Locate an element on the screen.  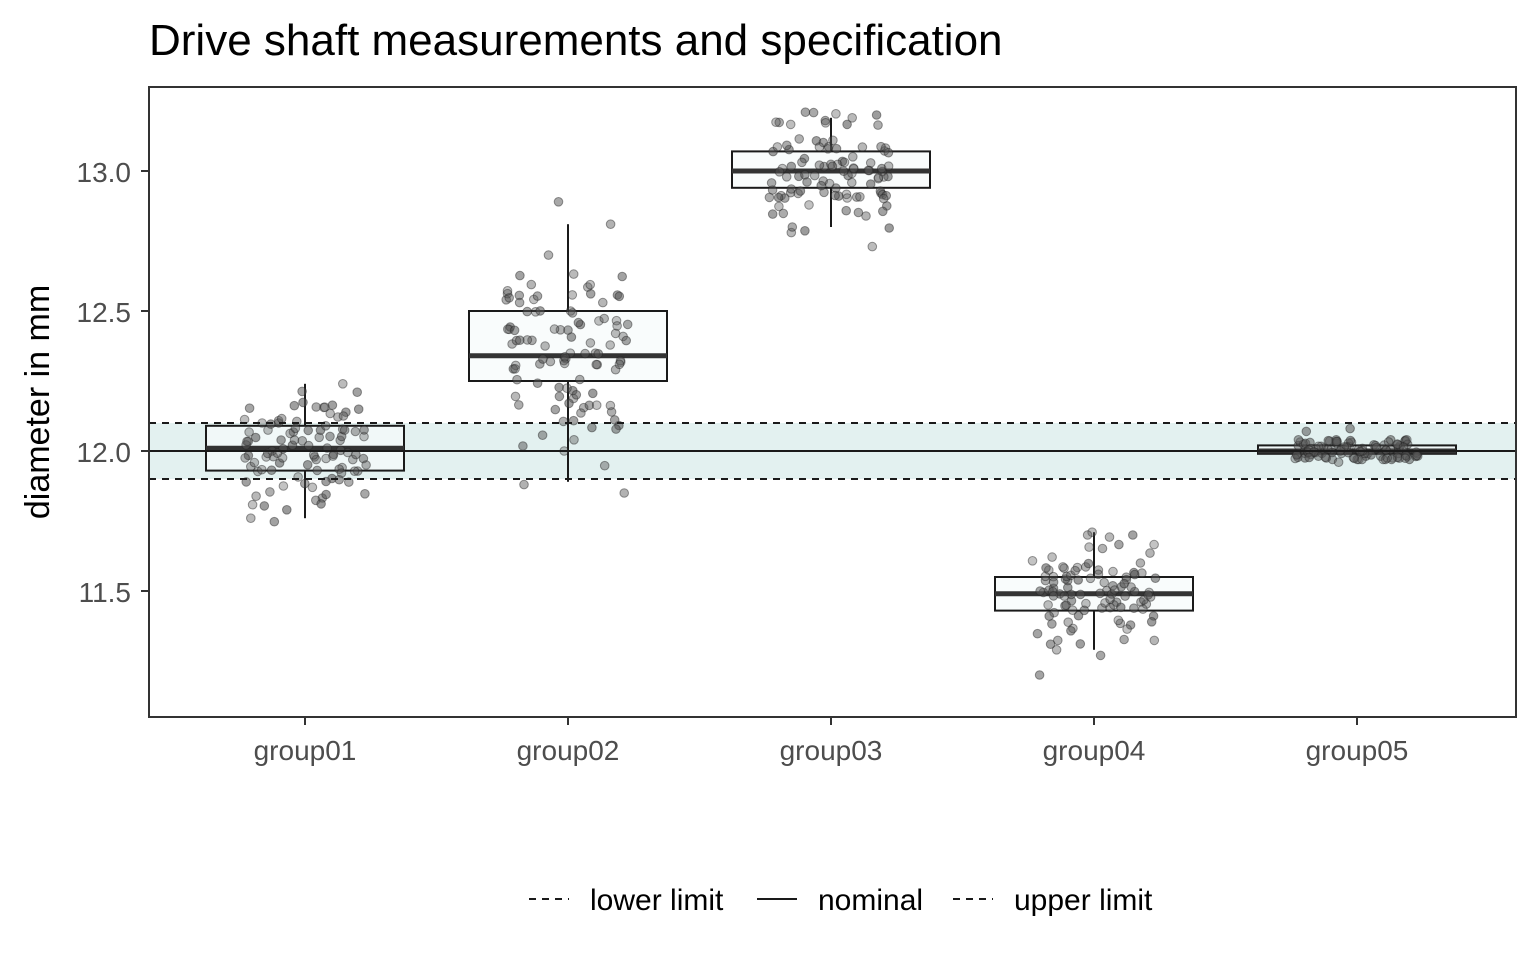
box-group02 is located at coordinates (568, 346).